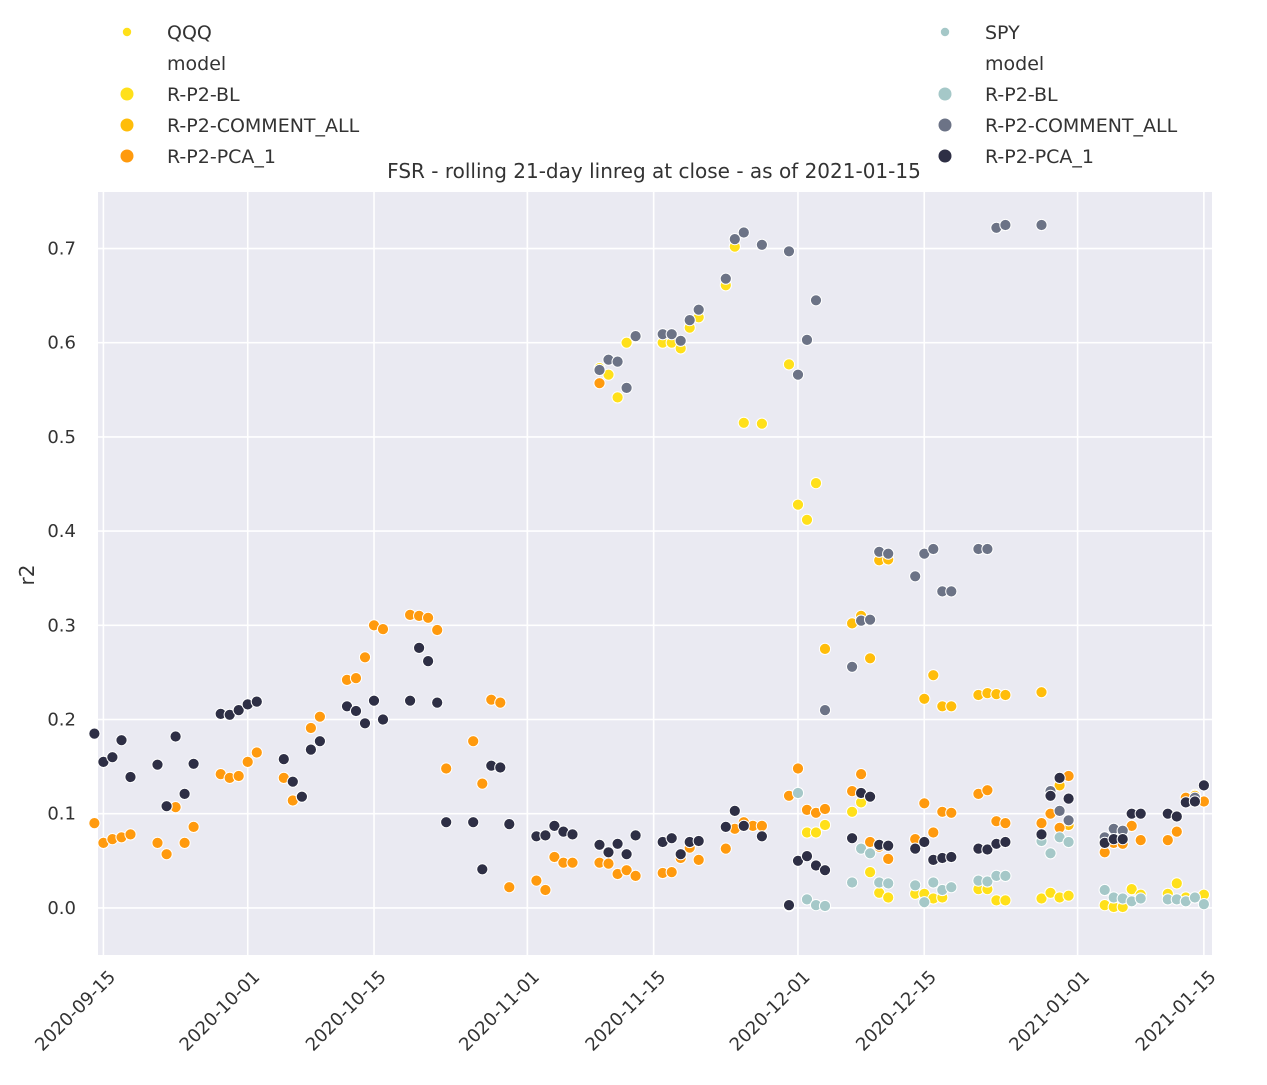 The height and width of the screenshot is (1085, 1267). What do you see at coordinates (61, 720) in the screenshot?
I see `y-tick-label: 0.2` at bounding box center [61, 720].